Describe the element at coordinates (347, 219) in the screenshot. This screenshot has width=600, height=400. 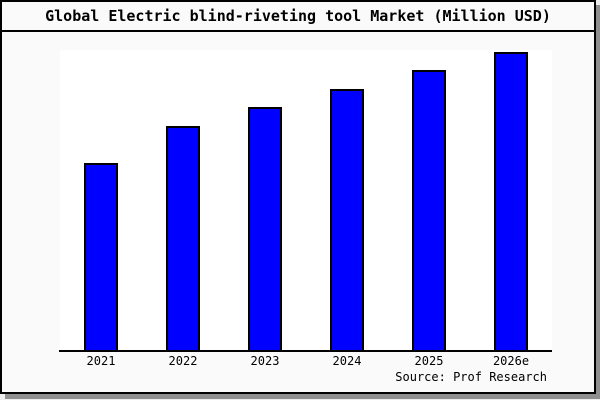
I see `bar-2024` at that location.